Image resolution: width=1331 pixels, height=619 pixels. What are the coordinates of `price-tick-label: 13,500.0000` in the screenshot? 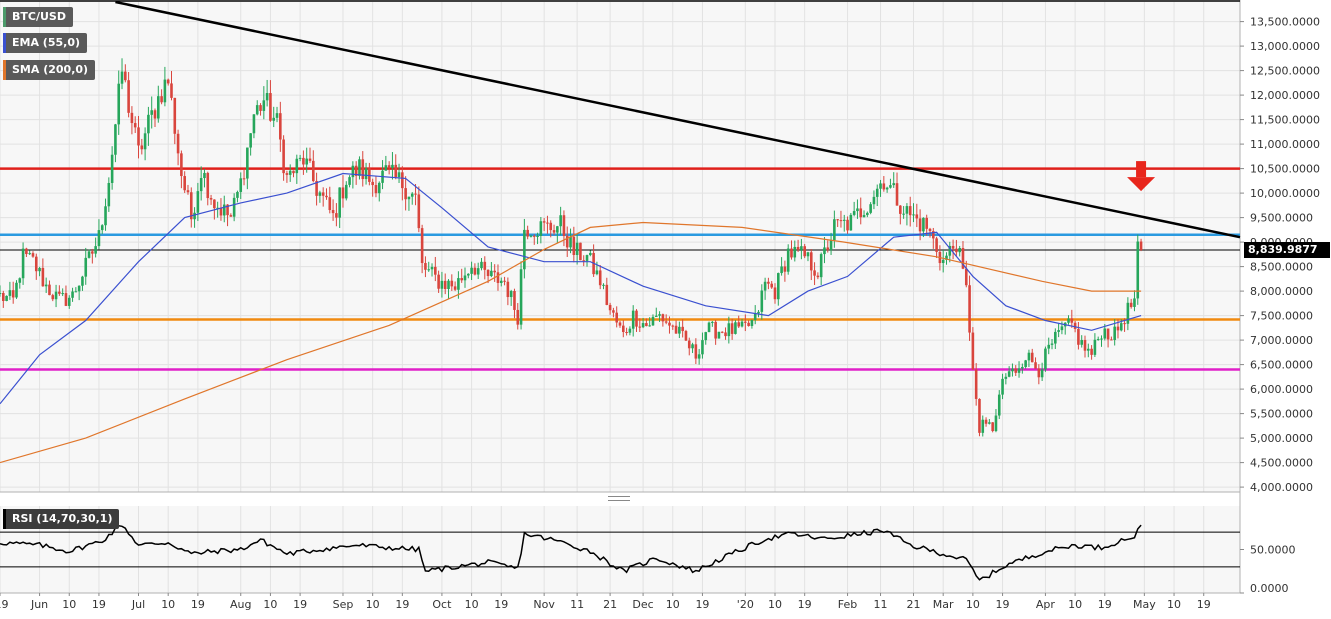 It's located at (1285, 22).